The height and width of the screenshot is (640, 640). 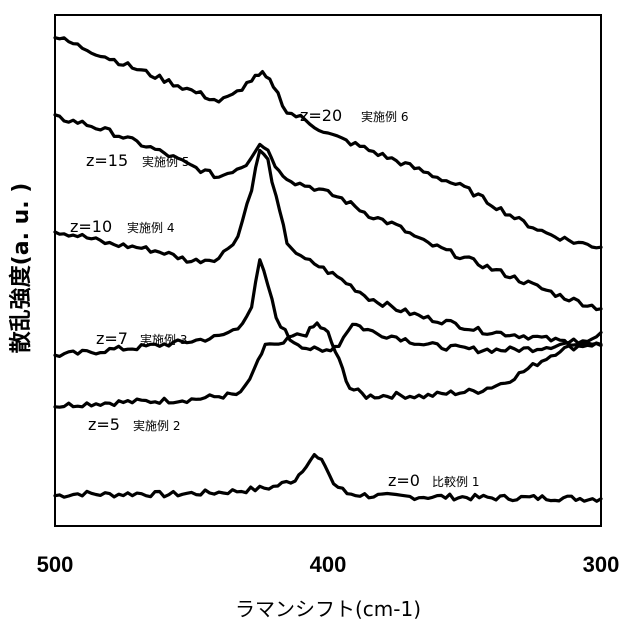 I want to click on y-axis-label: 散乱強度(a. u. ), so click(x=21, y=268).